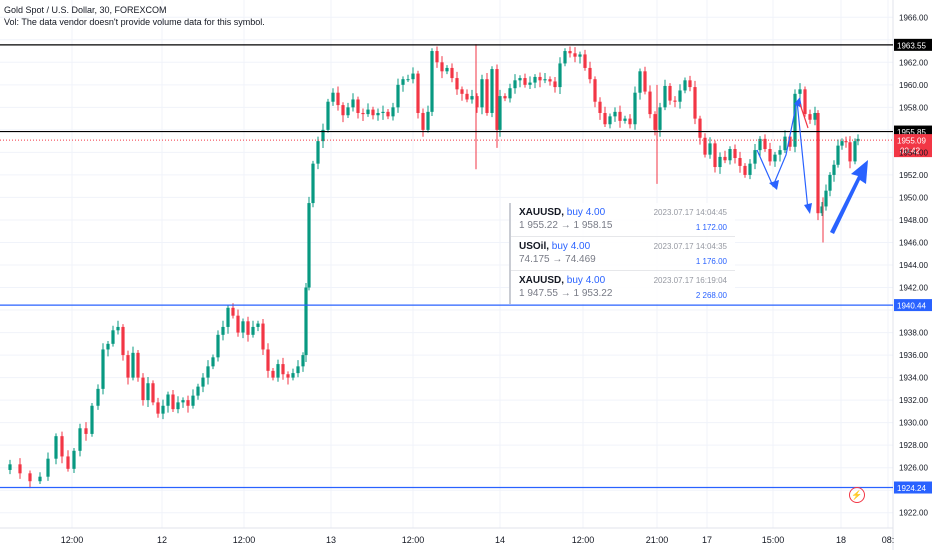  What do you see at coordinates (913, 107) in the screenshot?
I see `y-tick-label: 1958.00` at bounding box center [913, 107].